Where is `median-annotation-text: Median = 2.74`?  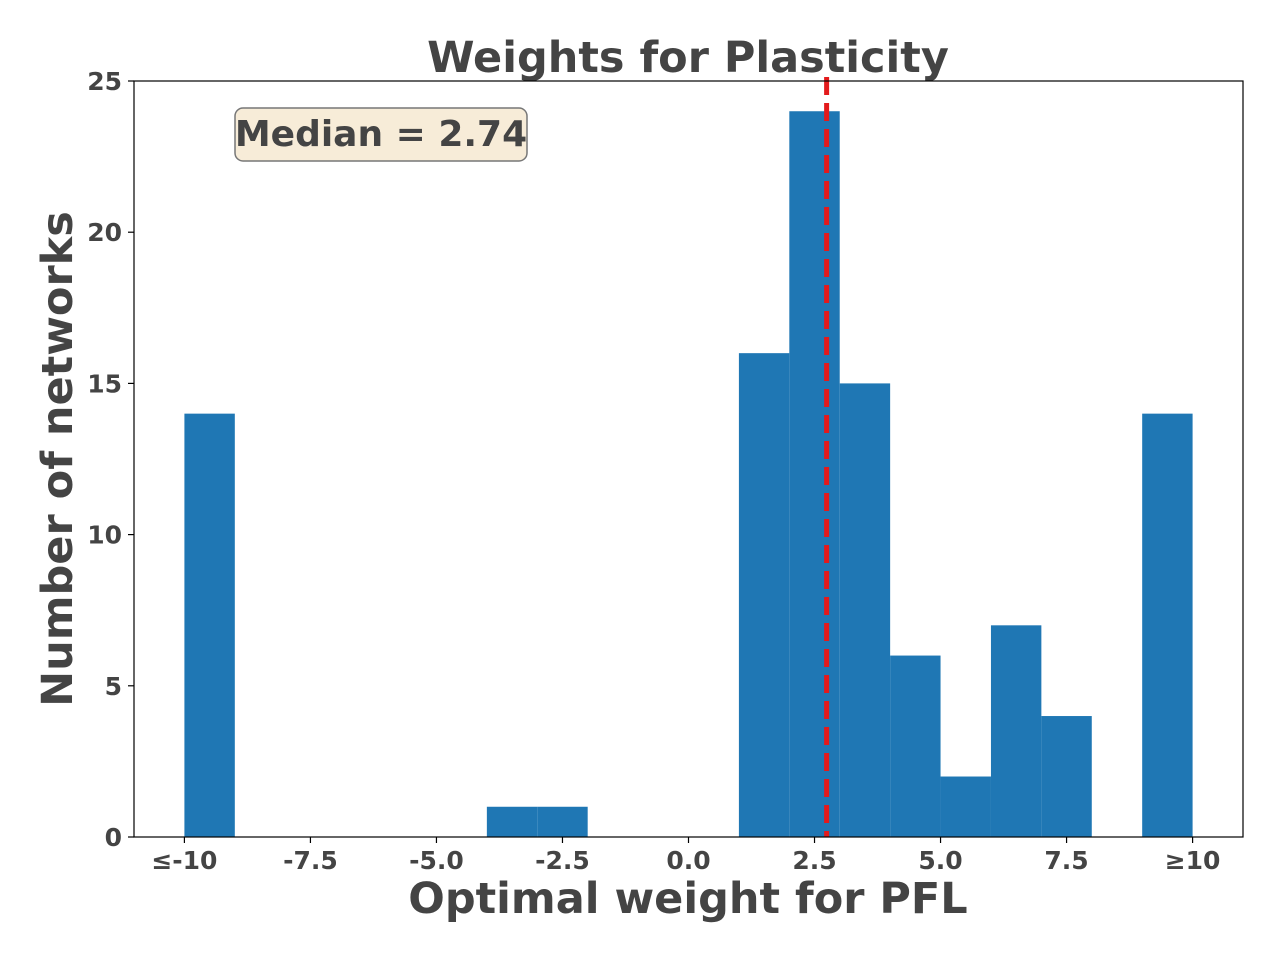
median-annotation-text: Median = 2.74 is located at coordinates (381, 134).